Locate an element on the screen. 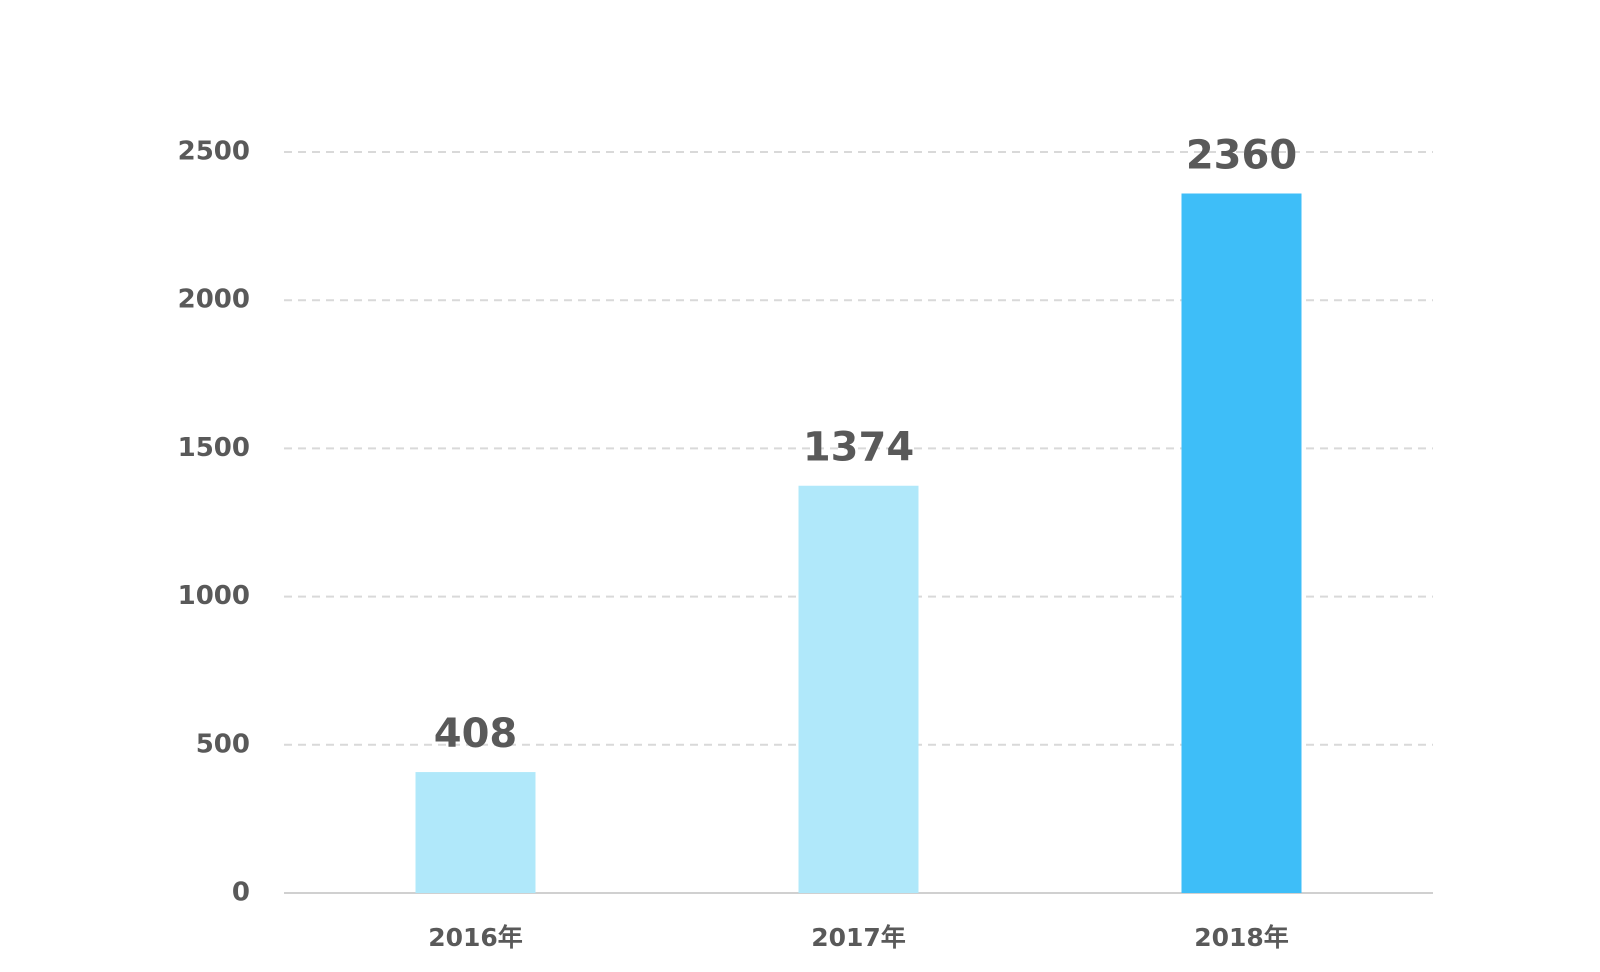  x-tick-label: 2018年 is located at coordinates (1241, 937).